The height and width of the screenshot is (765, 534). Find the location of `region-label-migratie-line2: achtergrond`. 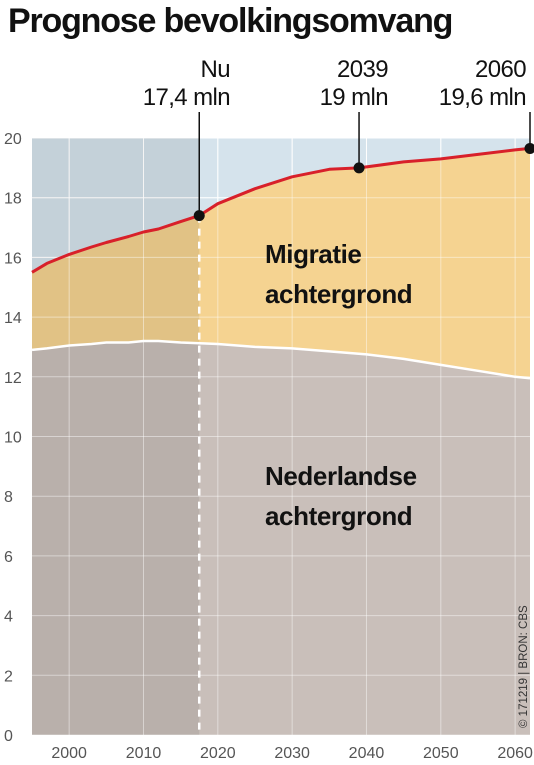

region-label-migratie-line2: achtergrond is located at coordinates (338, 294).